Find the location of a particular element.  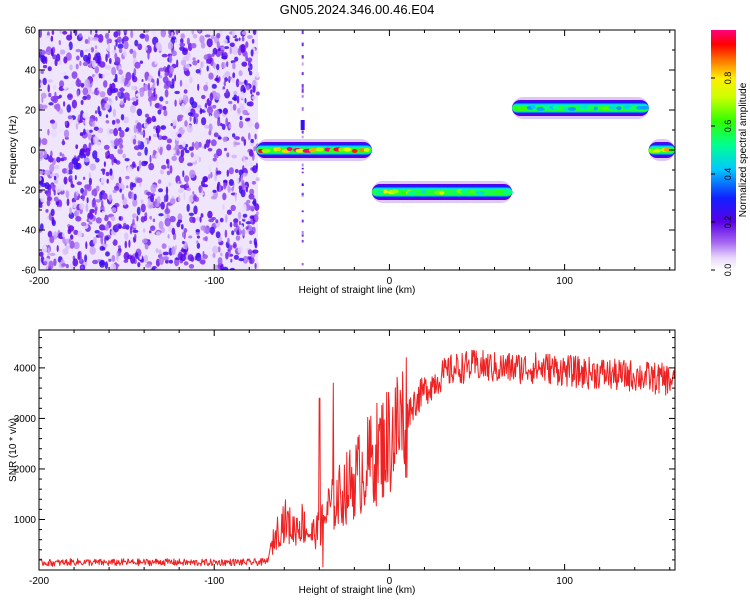

y-tick-label: 20 is located at coordinates (31, 111).